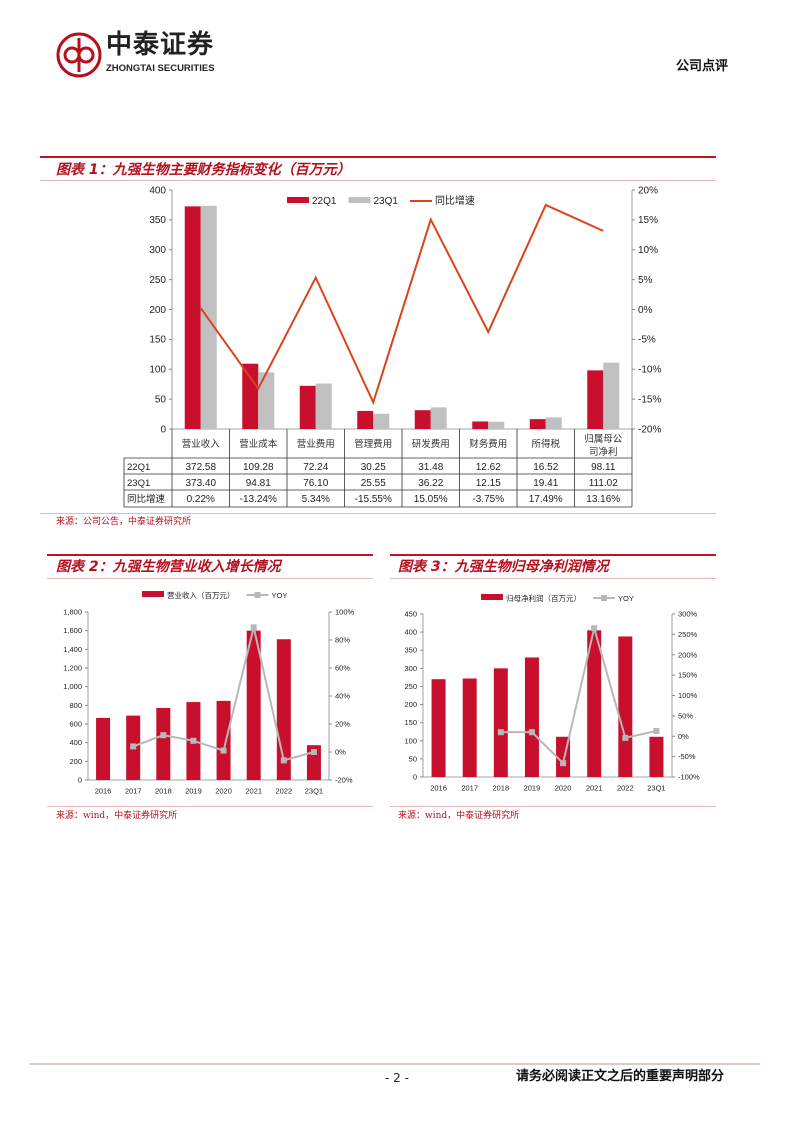 The width and height of the screenshot is (793, 1122). Describe the element at coordinates (702, 66) in the screenshot. I see `document-type: 公司点评` at that location.